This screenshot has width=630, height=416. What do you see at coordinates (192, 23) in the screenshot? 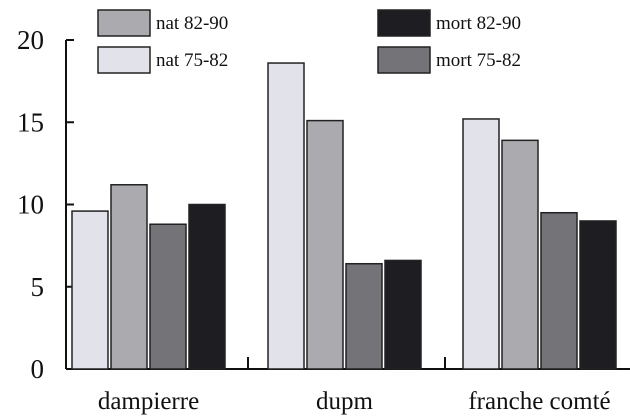
I see `legend-label: nat 82-90` at bounding box center [192, 23].